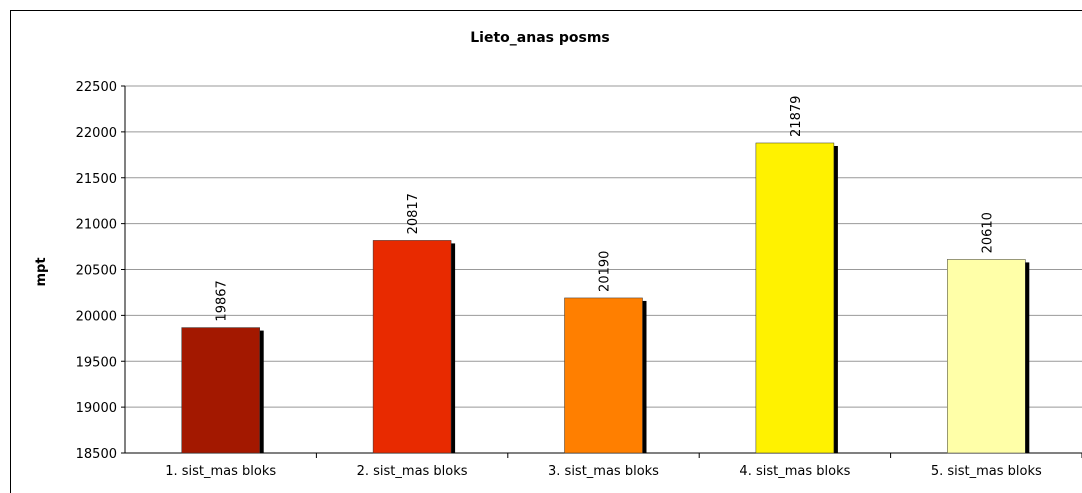 The height and width of the screenshot is (493, 1082). Describe the element at coordinates (96, 225) in the screenshot. I see `y-tick-label: 21000` at that location.